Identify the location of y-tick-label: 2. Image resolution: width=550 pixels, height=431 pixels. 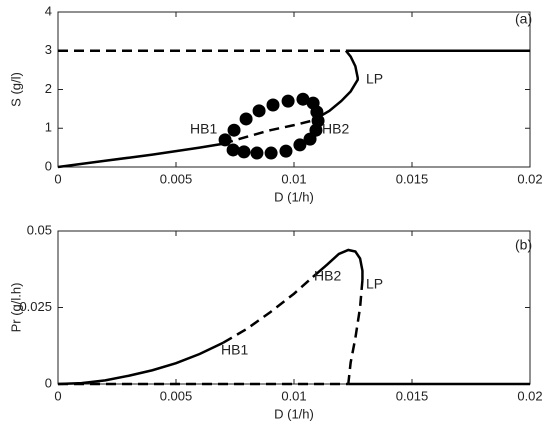
(48, 88).